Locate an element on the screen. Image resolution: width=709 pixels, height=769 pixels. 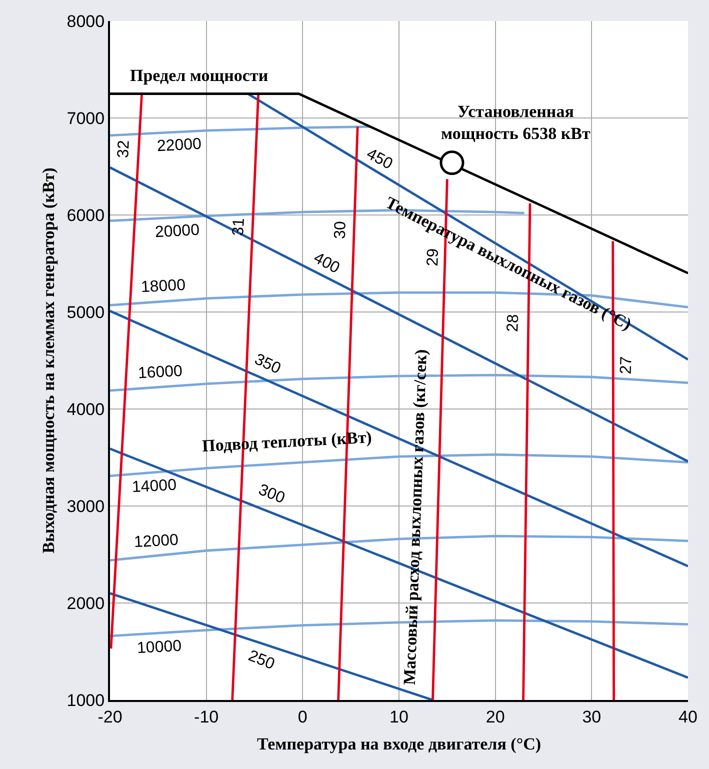
series-label: 12000 is located at coordinates (156, 542).